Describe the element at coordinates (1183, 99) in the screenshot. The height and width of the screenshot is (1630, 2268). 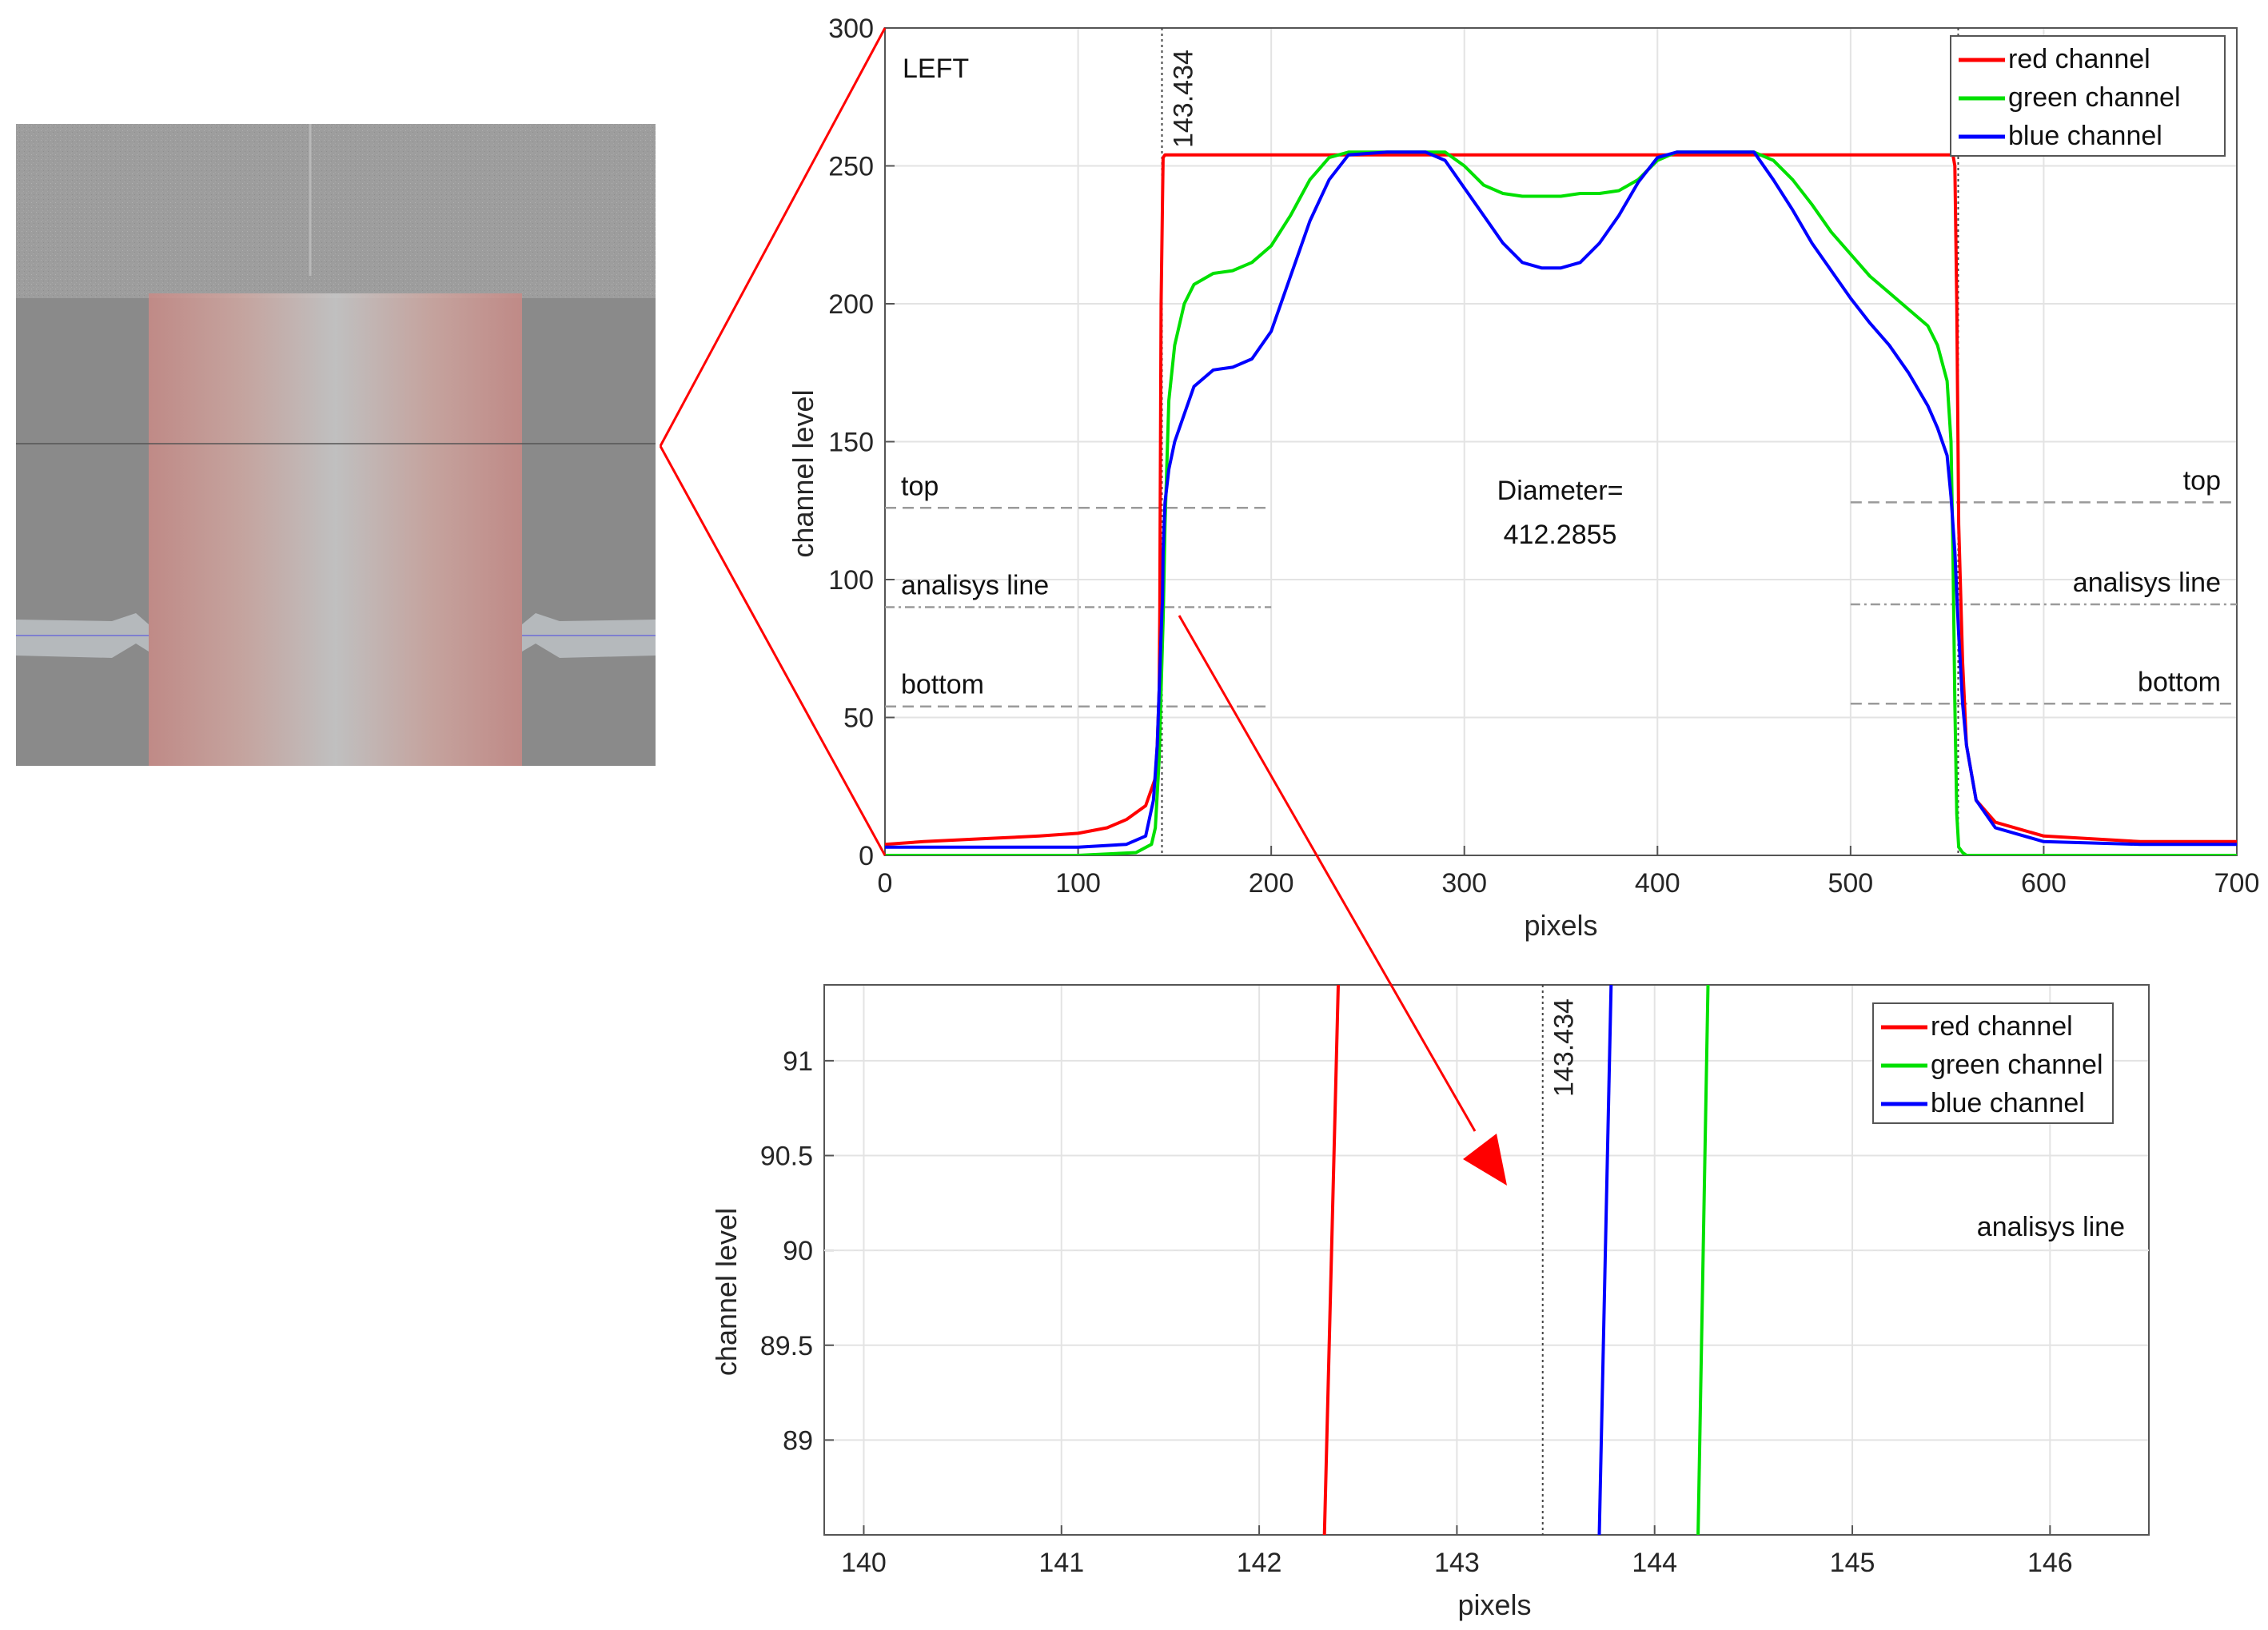
I see `main-edge-label-left: 143.434` at that location.